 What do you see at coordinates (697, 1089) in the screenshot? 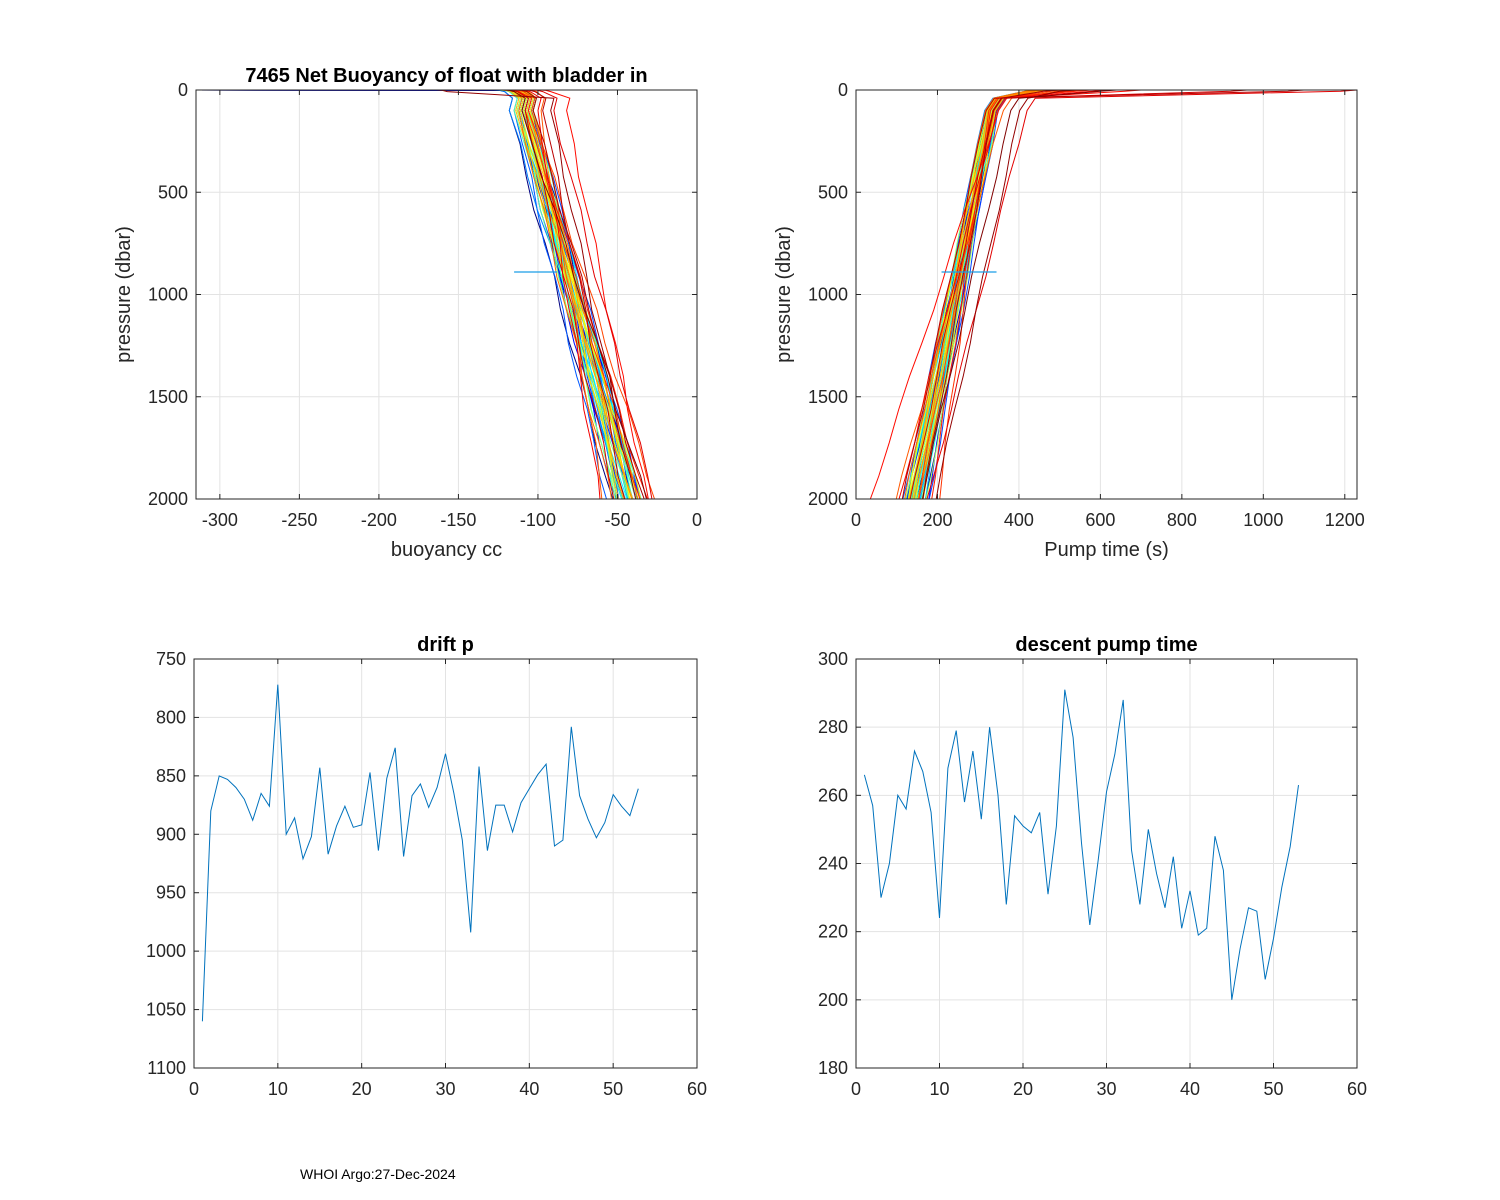
I see `drift-p-xtick-label: 60` at bounding box center [697, 1089].